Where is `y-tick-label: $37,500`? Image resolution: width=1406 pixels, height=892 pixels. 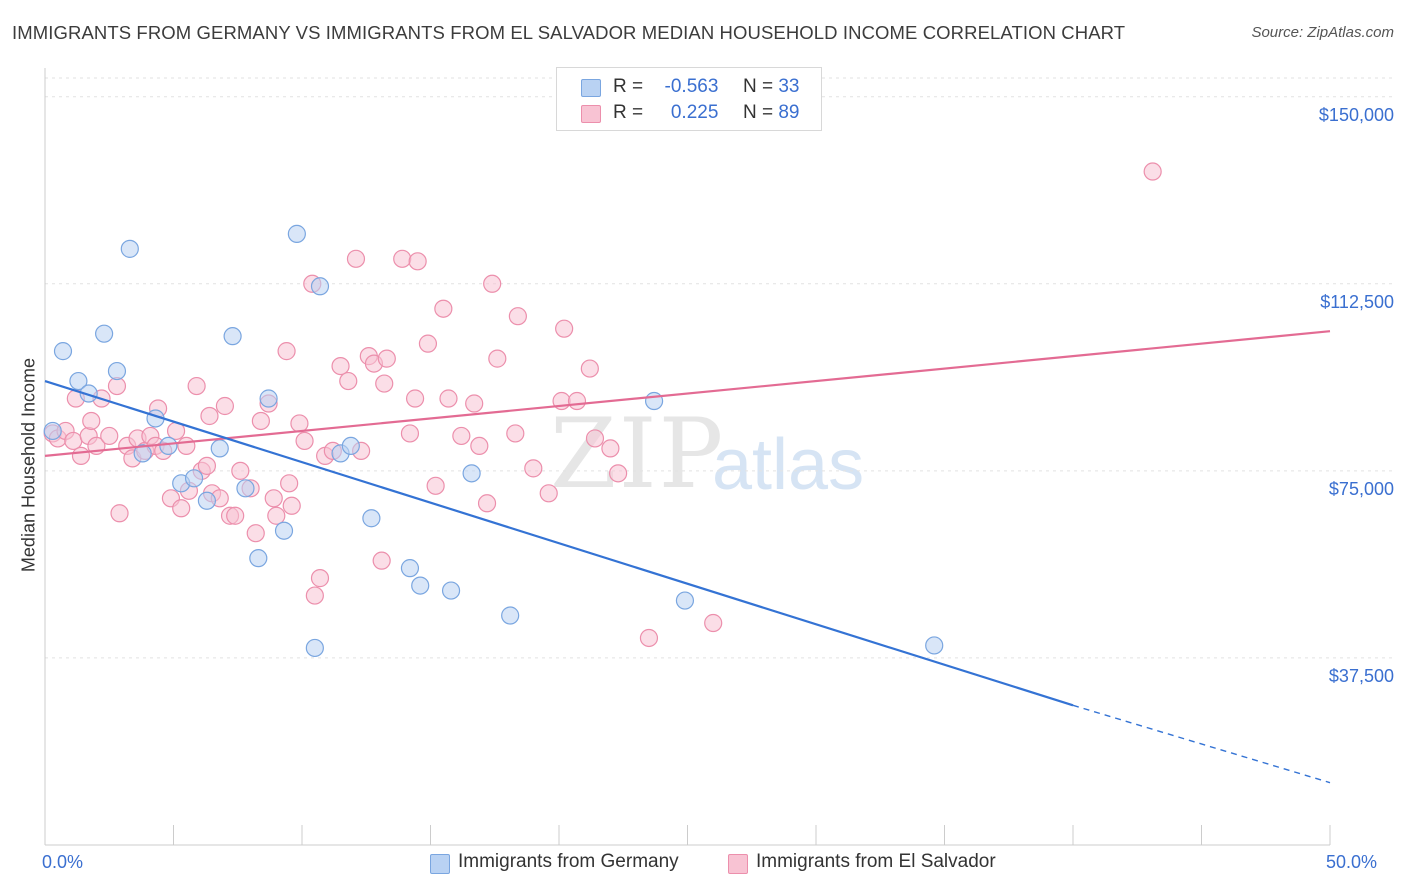
y-tick-label: $37,500 is located at coordinates (1361, 675).